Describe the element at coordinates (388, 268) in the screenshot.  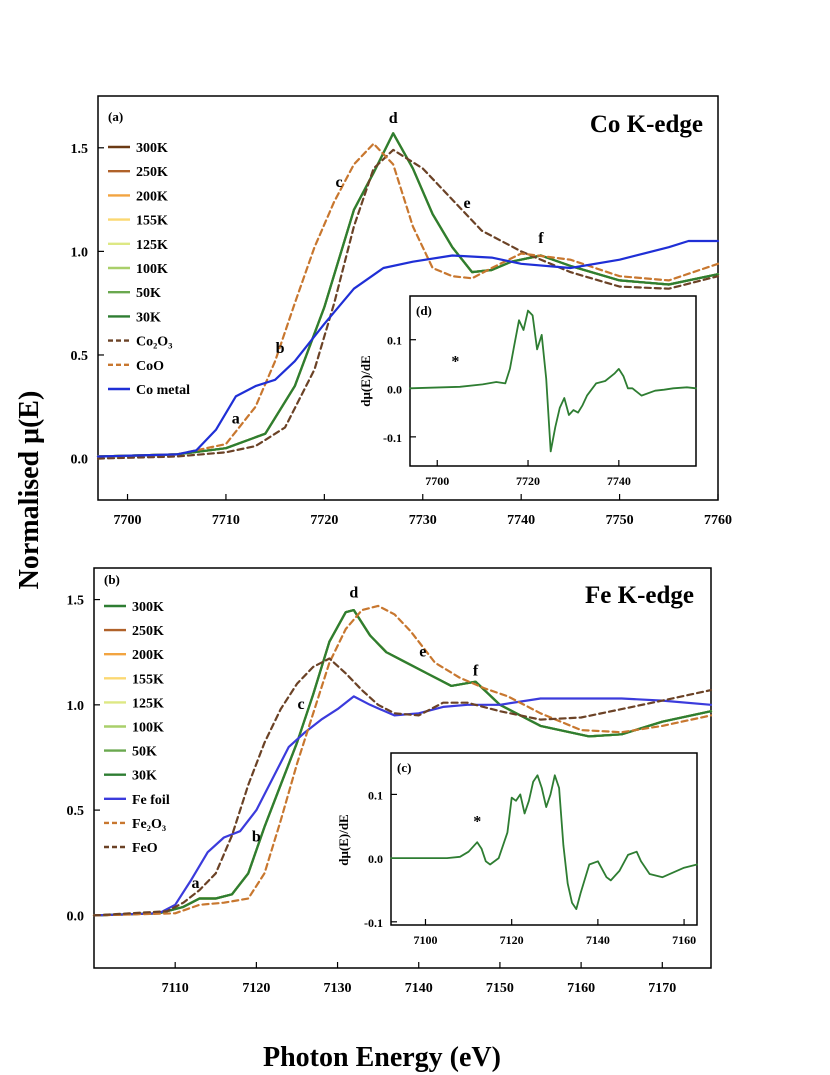
I see `panel-a-annotations: a b c d e f` at that location.